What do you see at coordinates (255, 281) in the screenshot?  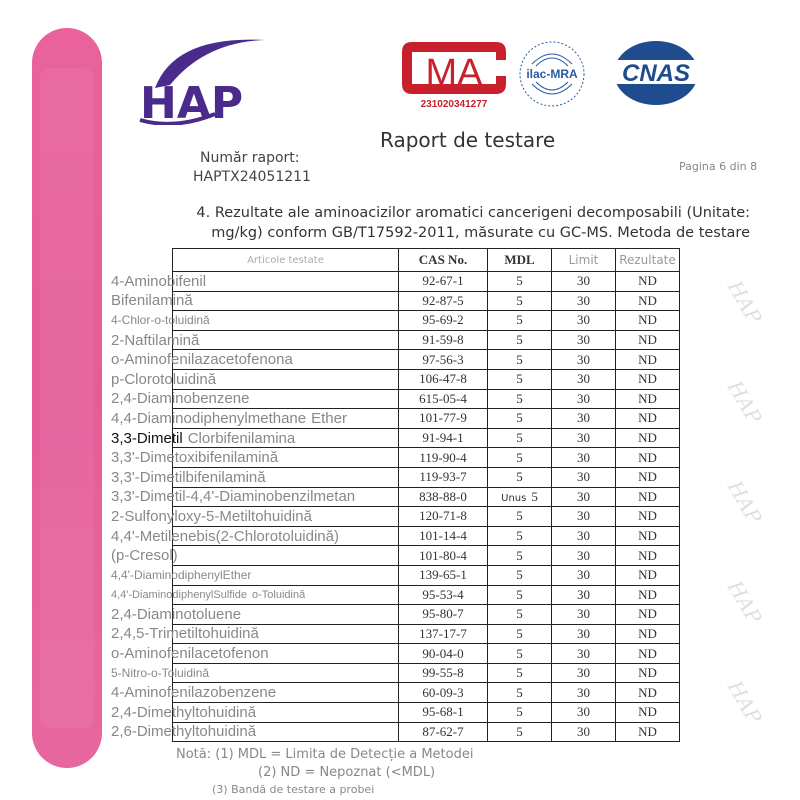 I see `item-cell: 4-Aminobifenil` at bounding box center [255, 281].